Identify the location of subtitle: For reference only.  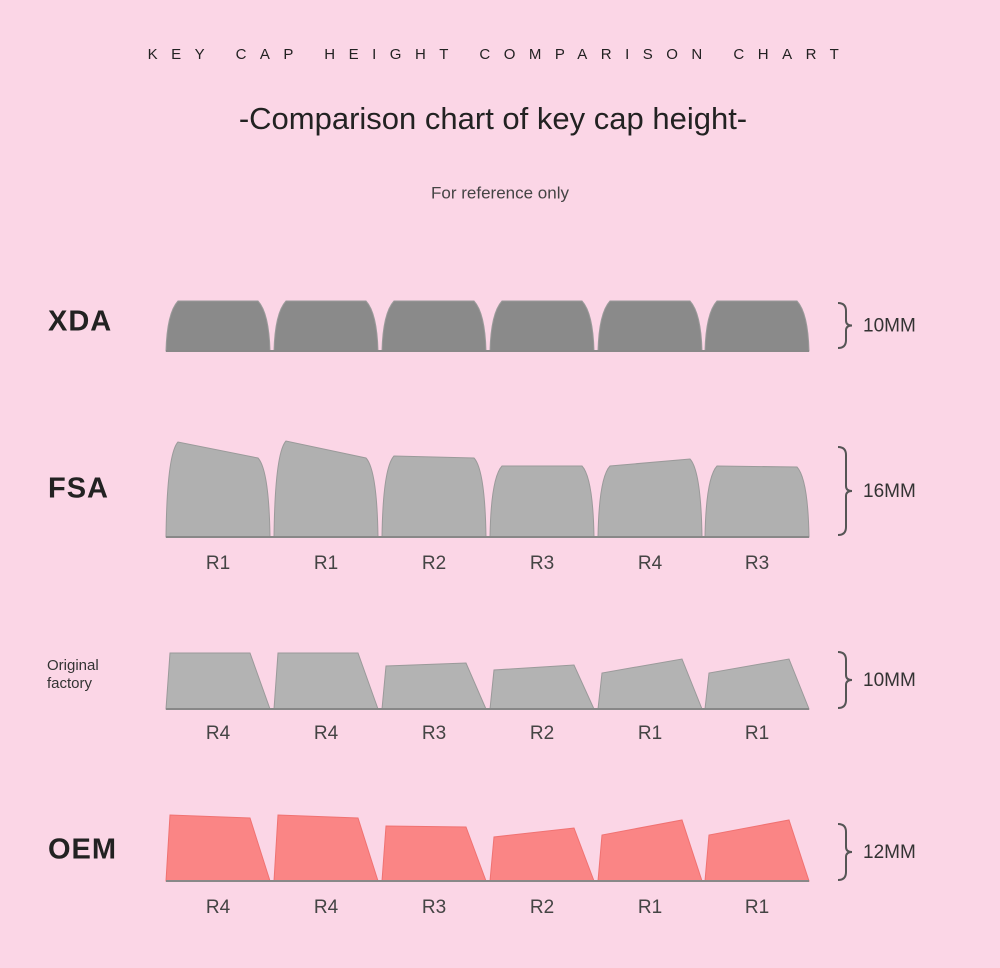
(500, 192).